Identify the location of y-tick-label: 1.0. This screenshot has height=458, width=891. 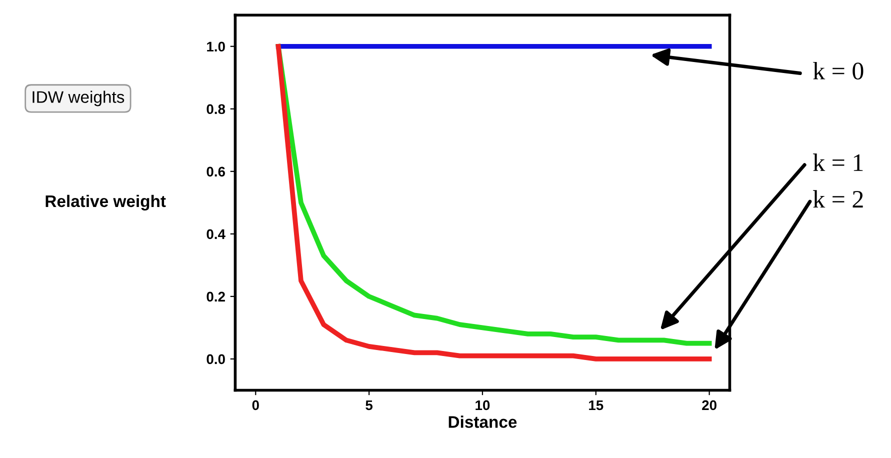
(216, 47).